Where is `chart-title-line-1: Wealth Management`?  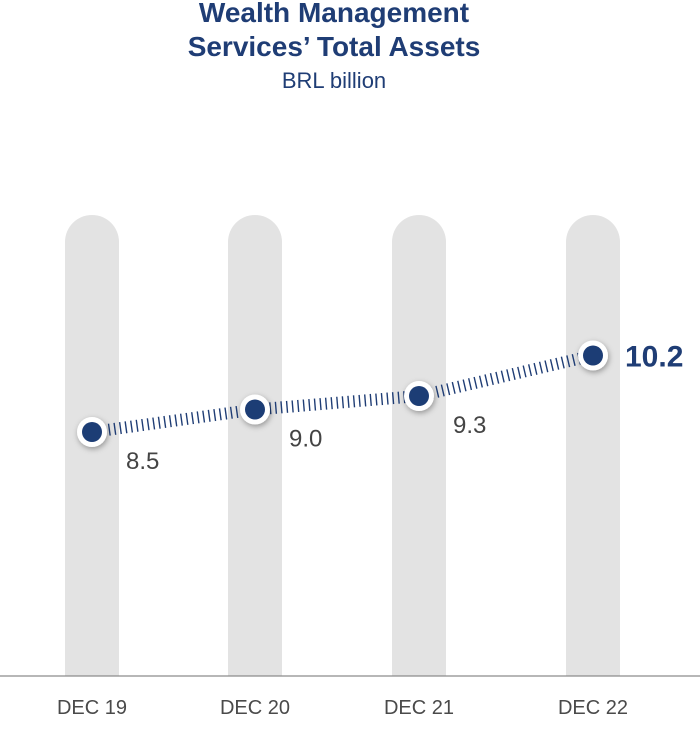 chart-title-line-1: Wealth Management is located at coordinates (334, 14).